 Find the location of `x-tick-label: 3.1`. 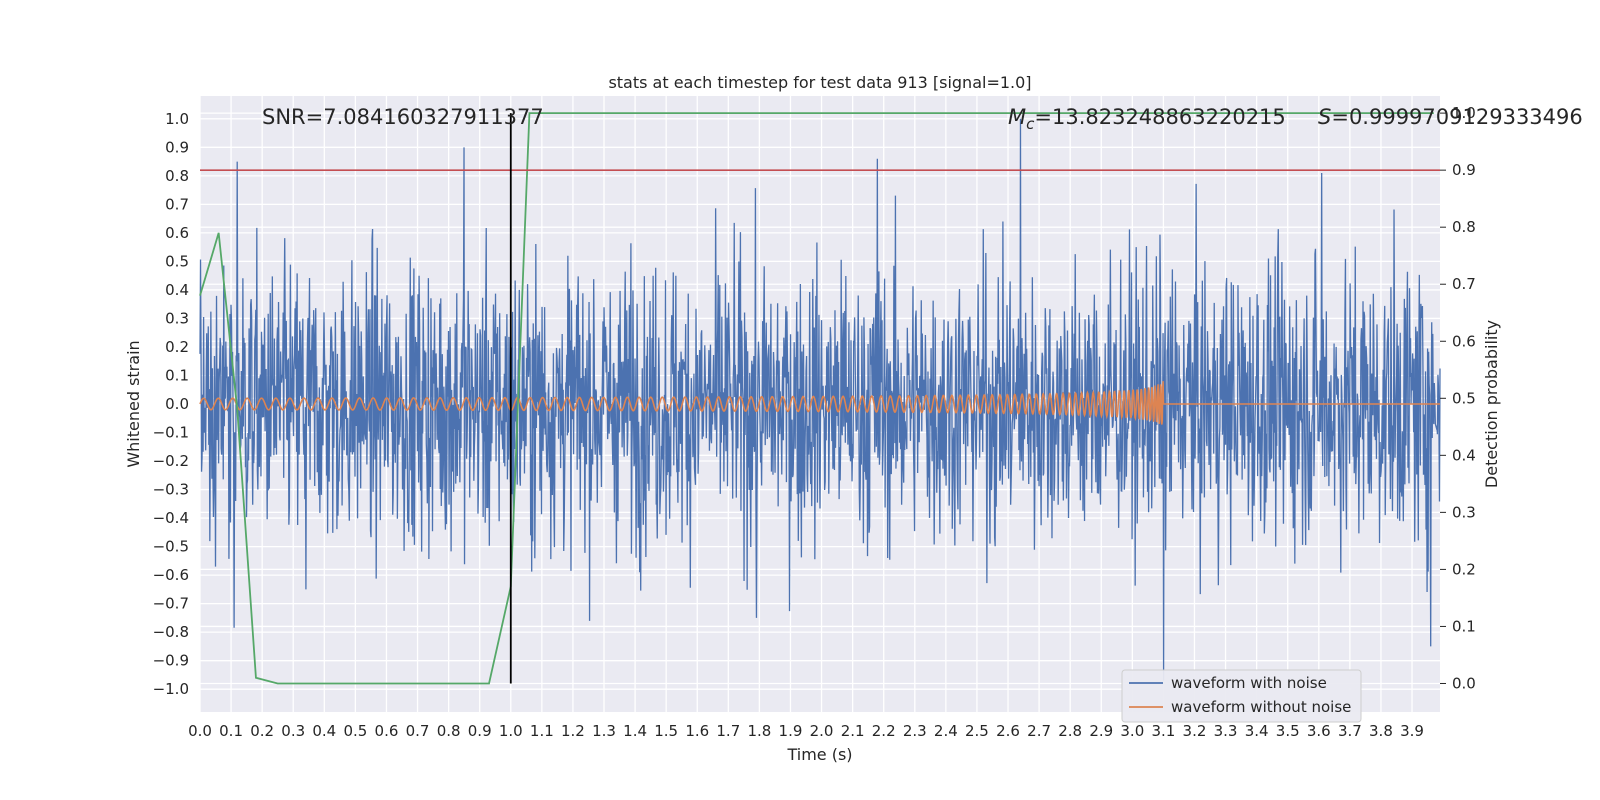

x-tick-label: 3.1 is located at coordinates (1163, 731).